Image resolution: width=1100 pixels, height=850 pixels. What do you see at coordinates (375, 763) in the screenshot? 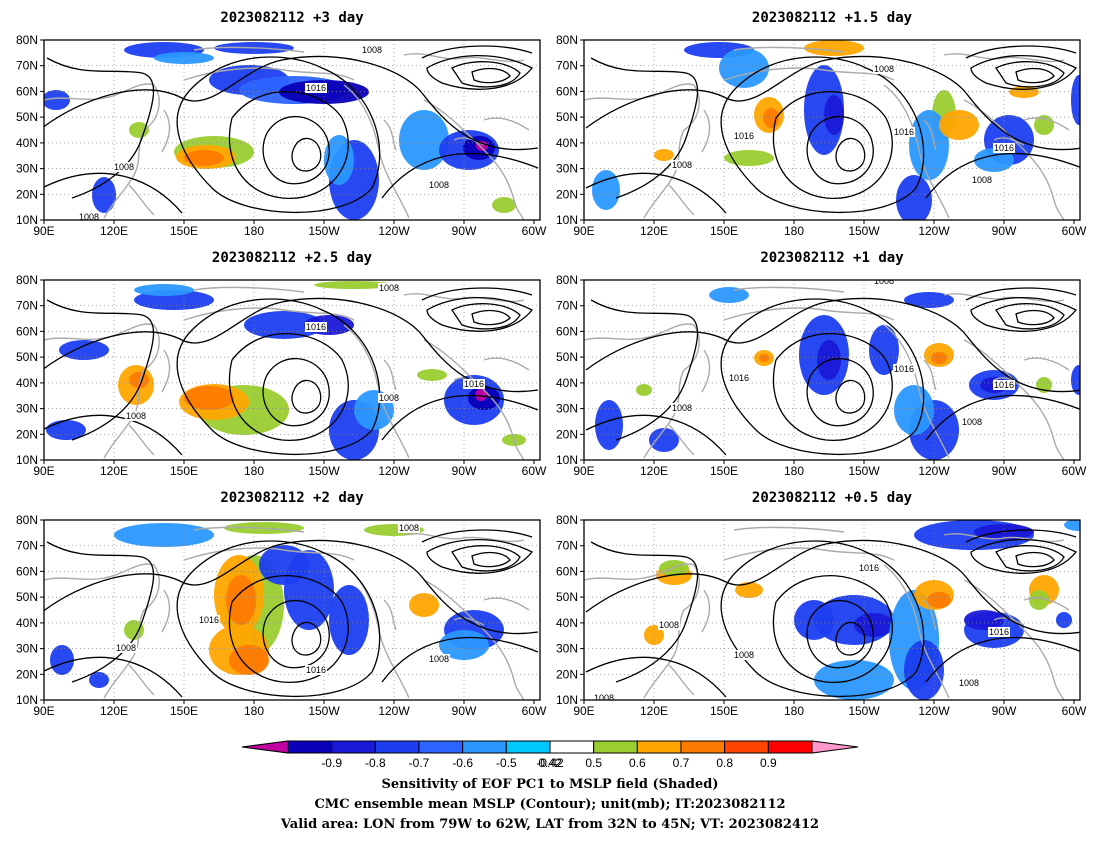
I see `colorbar-label: -0.8` at bounding box center [375, 763].